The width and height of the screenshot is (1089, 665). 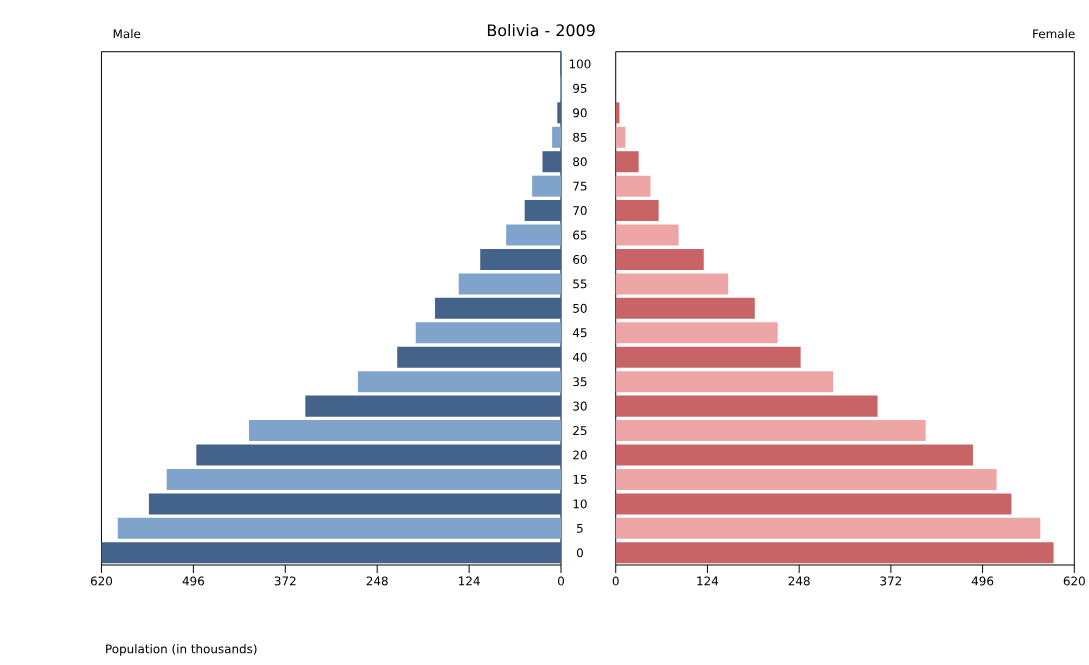 What do you see at coordinates (580, 504) in the screenshot?
I see `y-tick-label: 10` at bounding box center [580, 504].